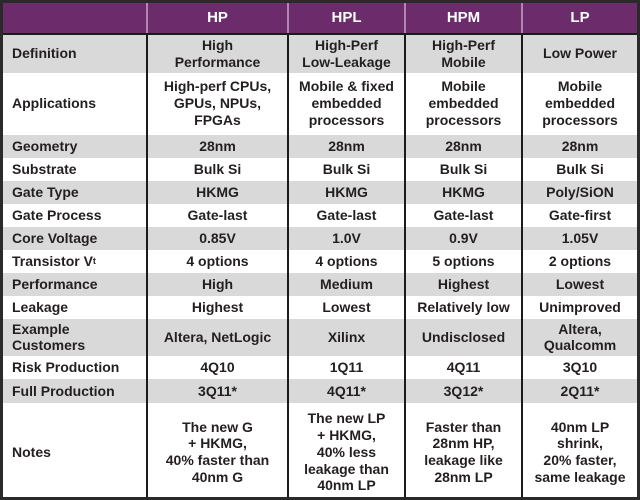  I want to click on table-cell: Xilinx, so click(345, 337).